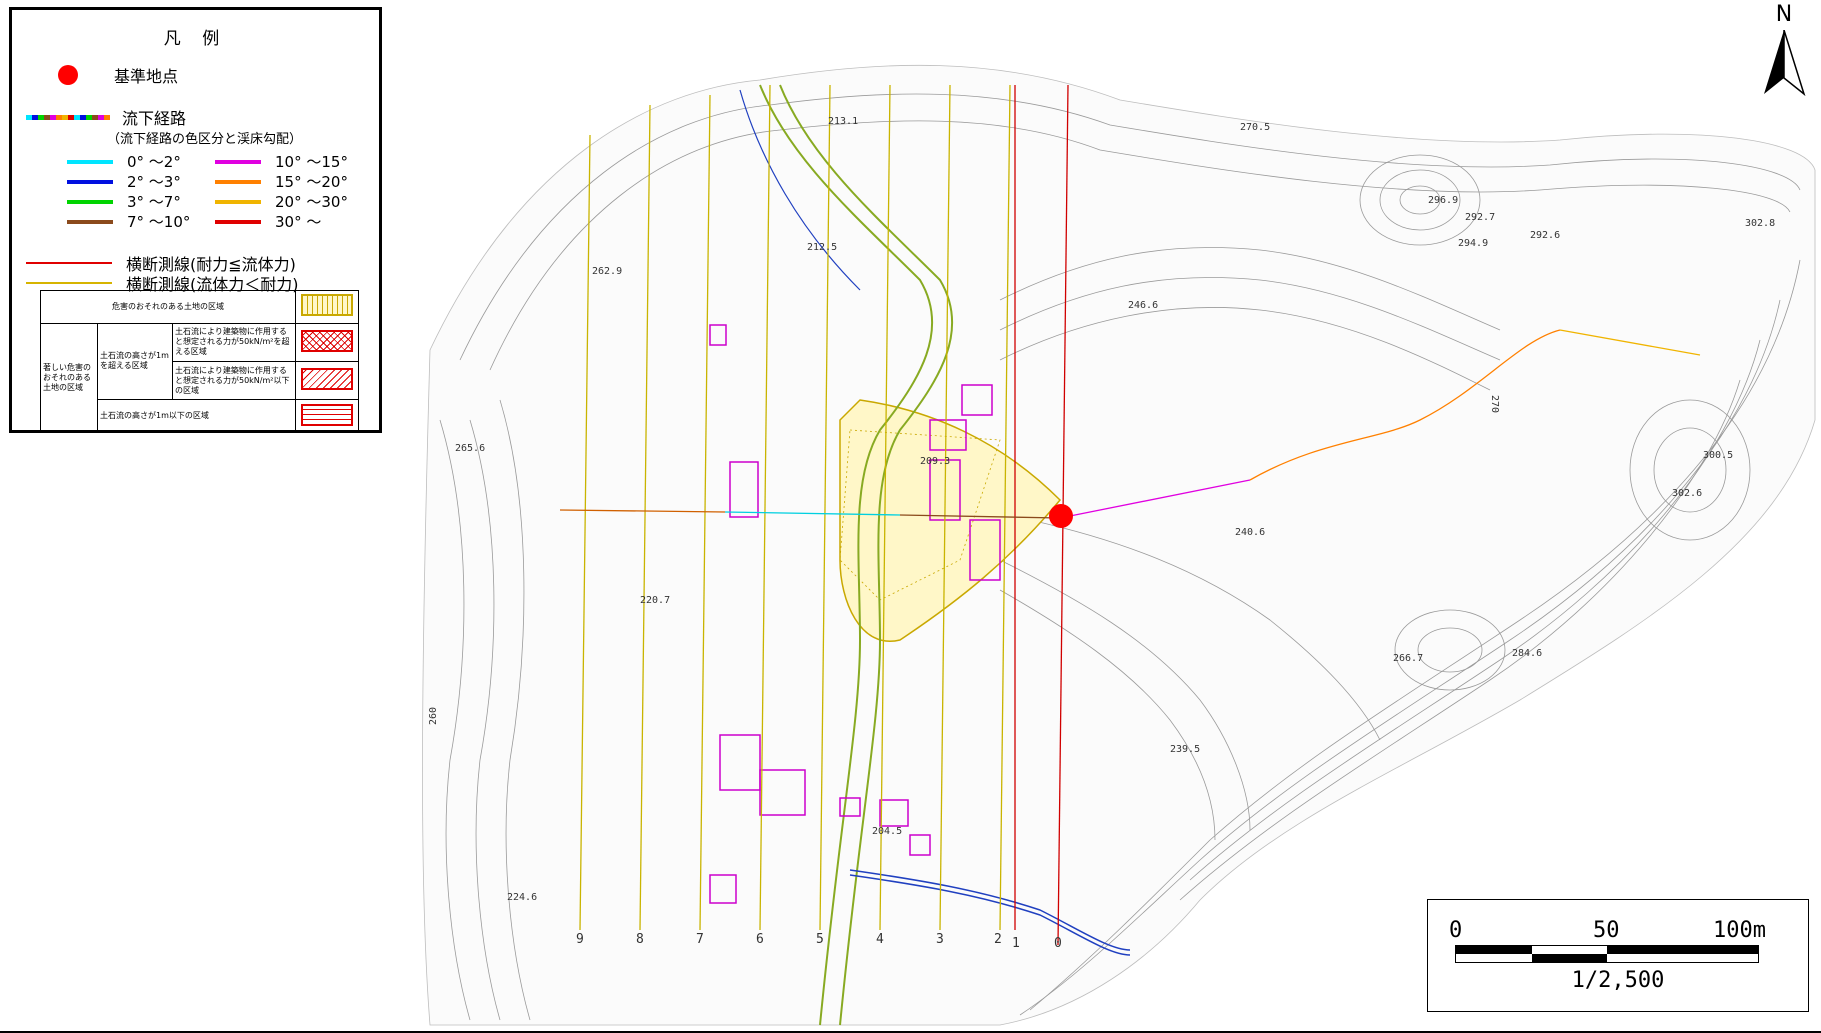  I want to click on gradient-4: 10° 〜15°, so click(281, 161).